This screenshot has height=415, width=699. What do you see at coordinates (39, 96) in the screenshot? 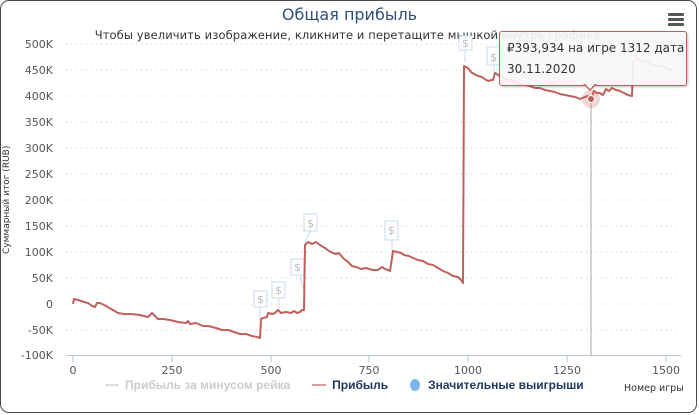
I see `y-tick: 400K` at bounding box center [39, 96].